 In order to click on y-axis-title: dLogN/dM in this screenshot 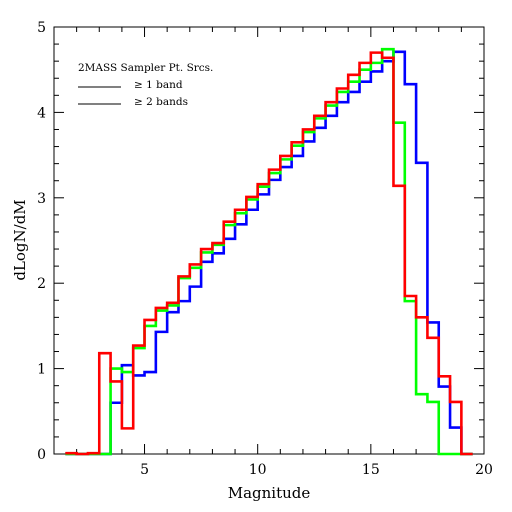, I will do `click(20, 239)`.